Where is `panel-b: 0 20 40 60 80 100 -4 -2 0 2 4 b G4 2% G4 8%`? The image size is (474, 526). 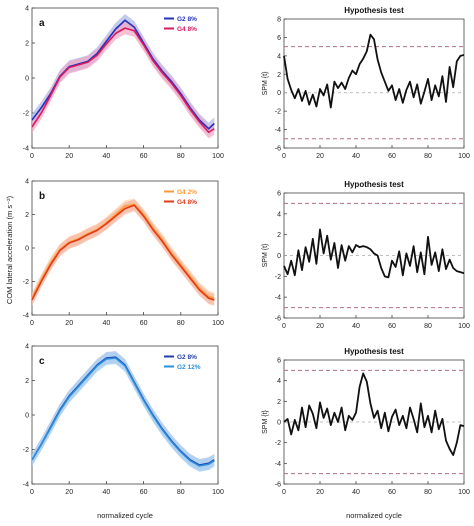 panel-b: 0 20 40 60 80 100 -4 -2 0 2 4 b G4 2% G4 8% is located at coordinates (123, 253).